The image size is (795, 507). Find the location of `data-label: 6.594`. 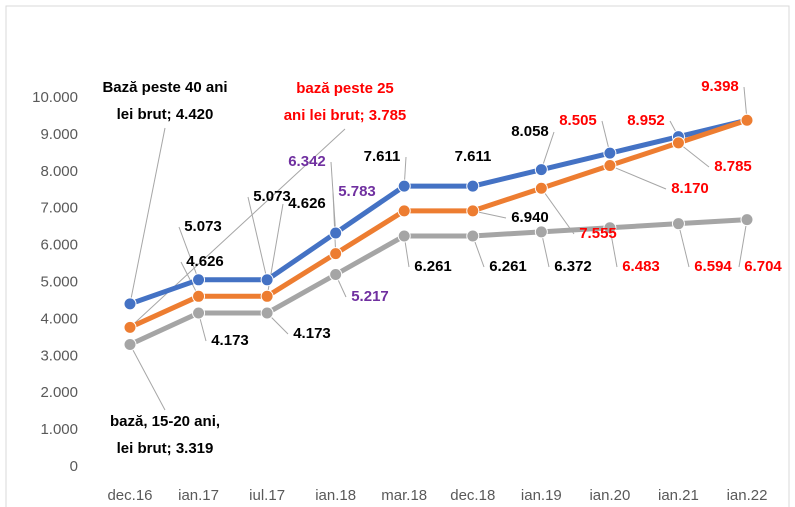

data-label: 6.594 is located at coordinates (713, 266).